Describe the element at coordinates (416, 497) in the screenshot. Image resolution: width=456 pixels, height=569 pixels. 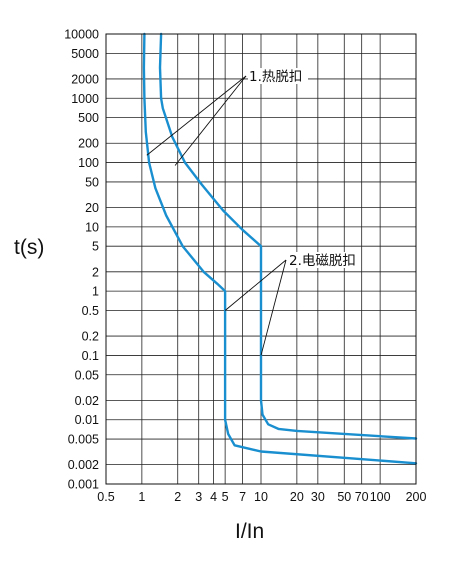
I see `x-tick-label: 200` at that location.